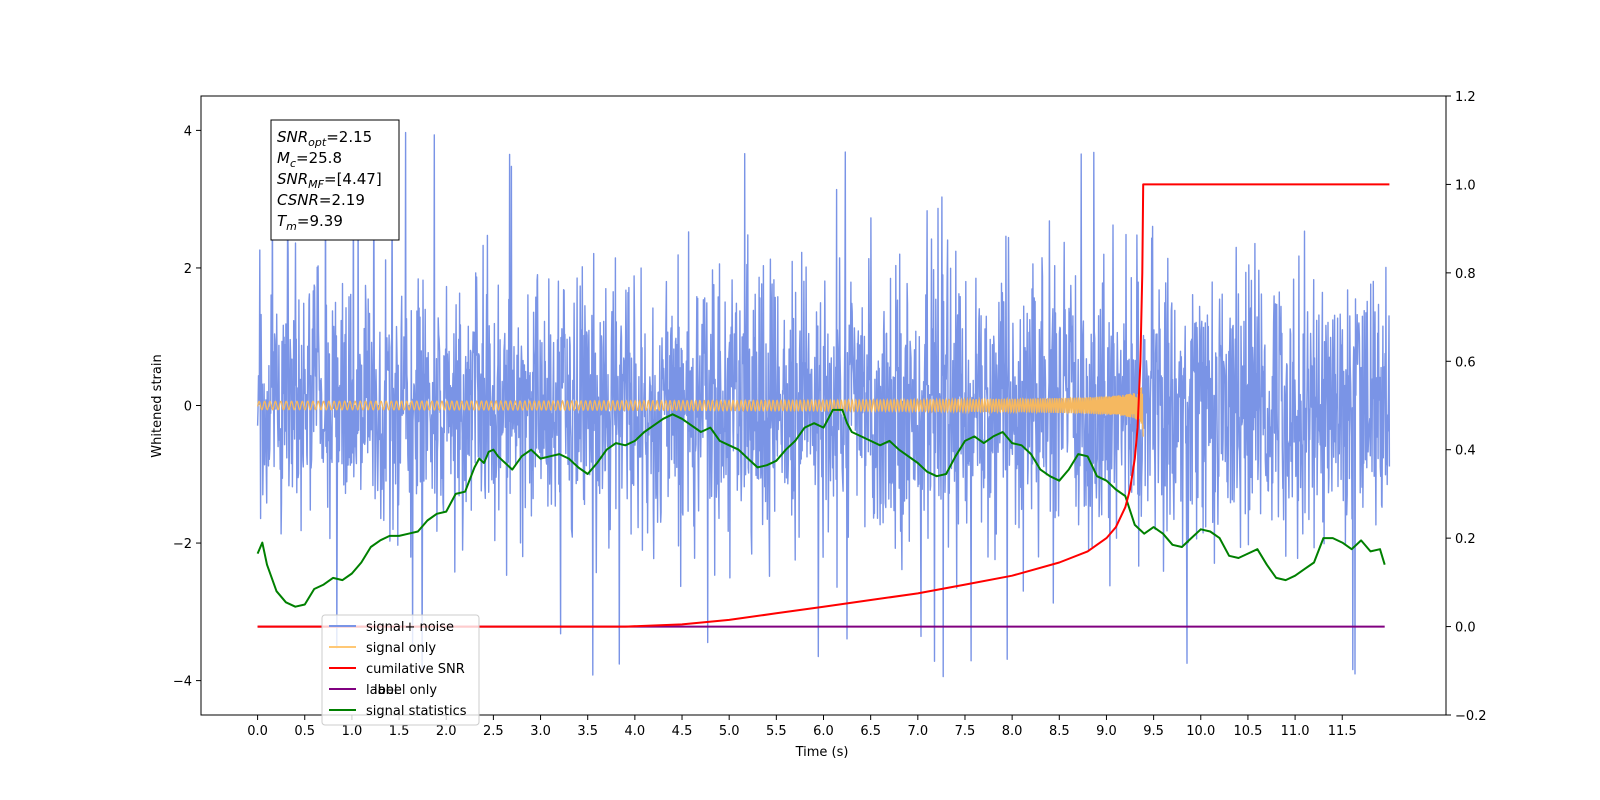 The width and height of the screenshot is (1600, 800). I want to click on x-tick-label: 5.5, so click(776, 731).